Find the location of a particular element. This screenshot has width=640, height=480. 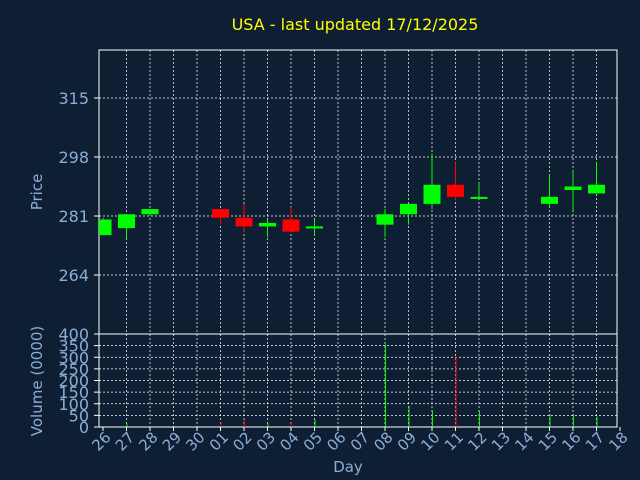

price-tick-label: 315 is located at coordinates (73, 98).